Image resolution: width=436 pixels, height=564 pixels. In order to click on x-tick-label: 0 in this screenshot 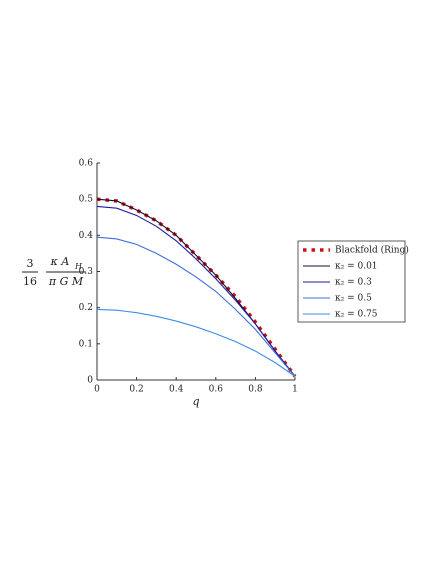, I will do `click(97, 390)`.